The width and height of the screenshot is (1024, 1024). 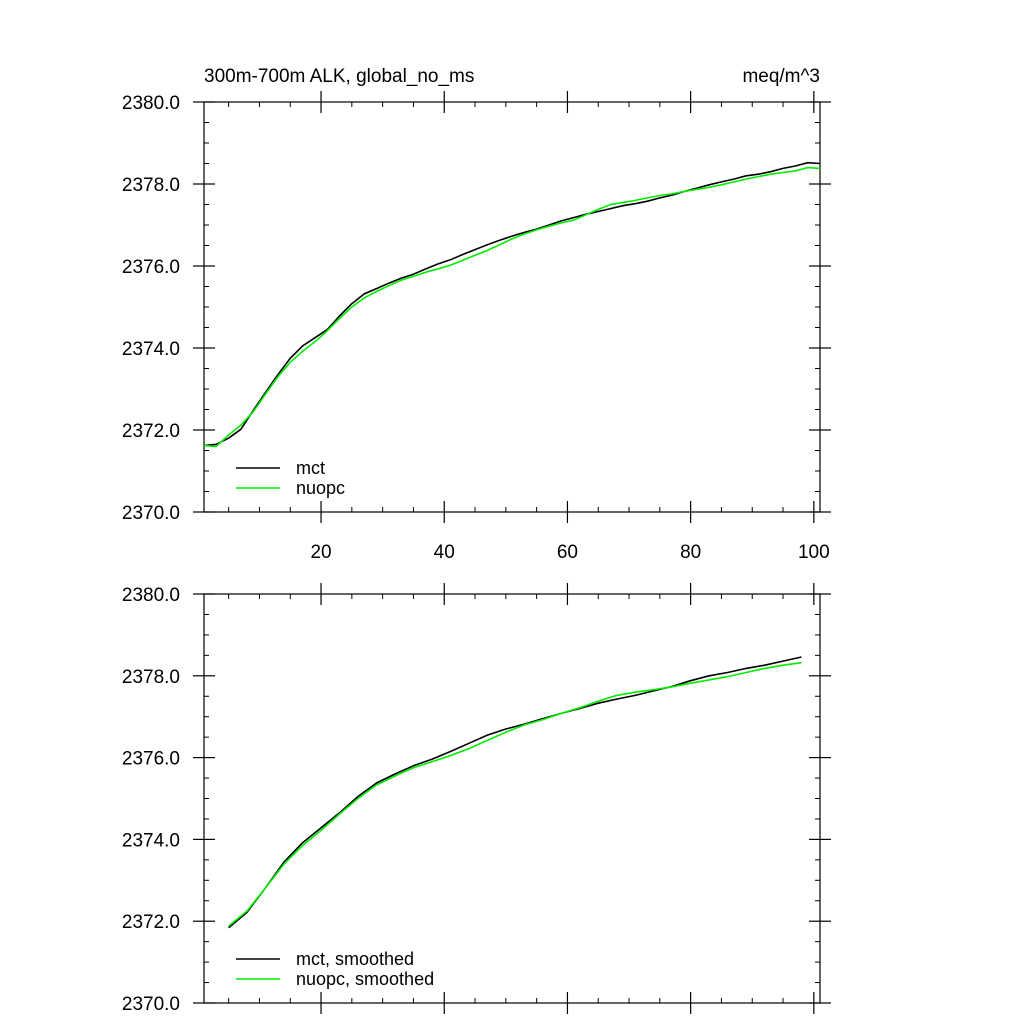 What do you see at coordinates (355, 959) in the screenshot?
I see `legend-label: mct, smoothed` at bounding box center [355, 959].